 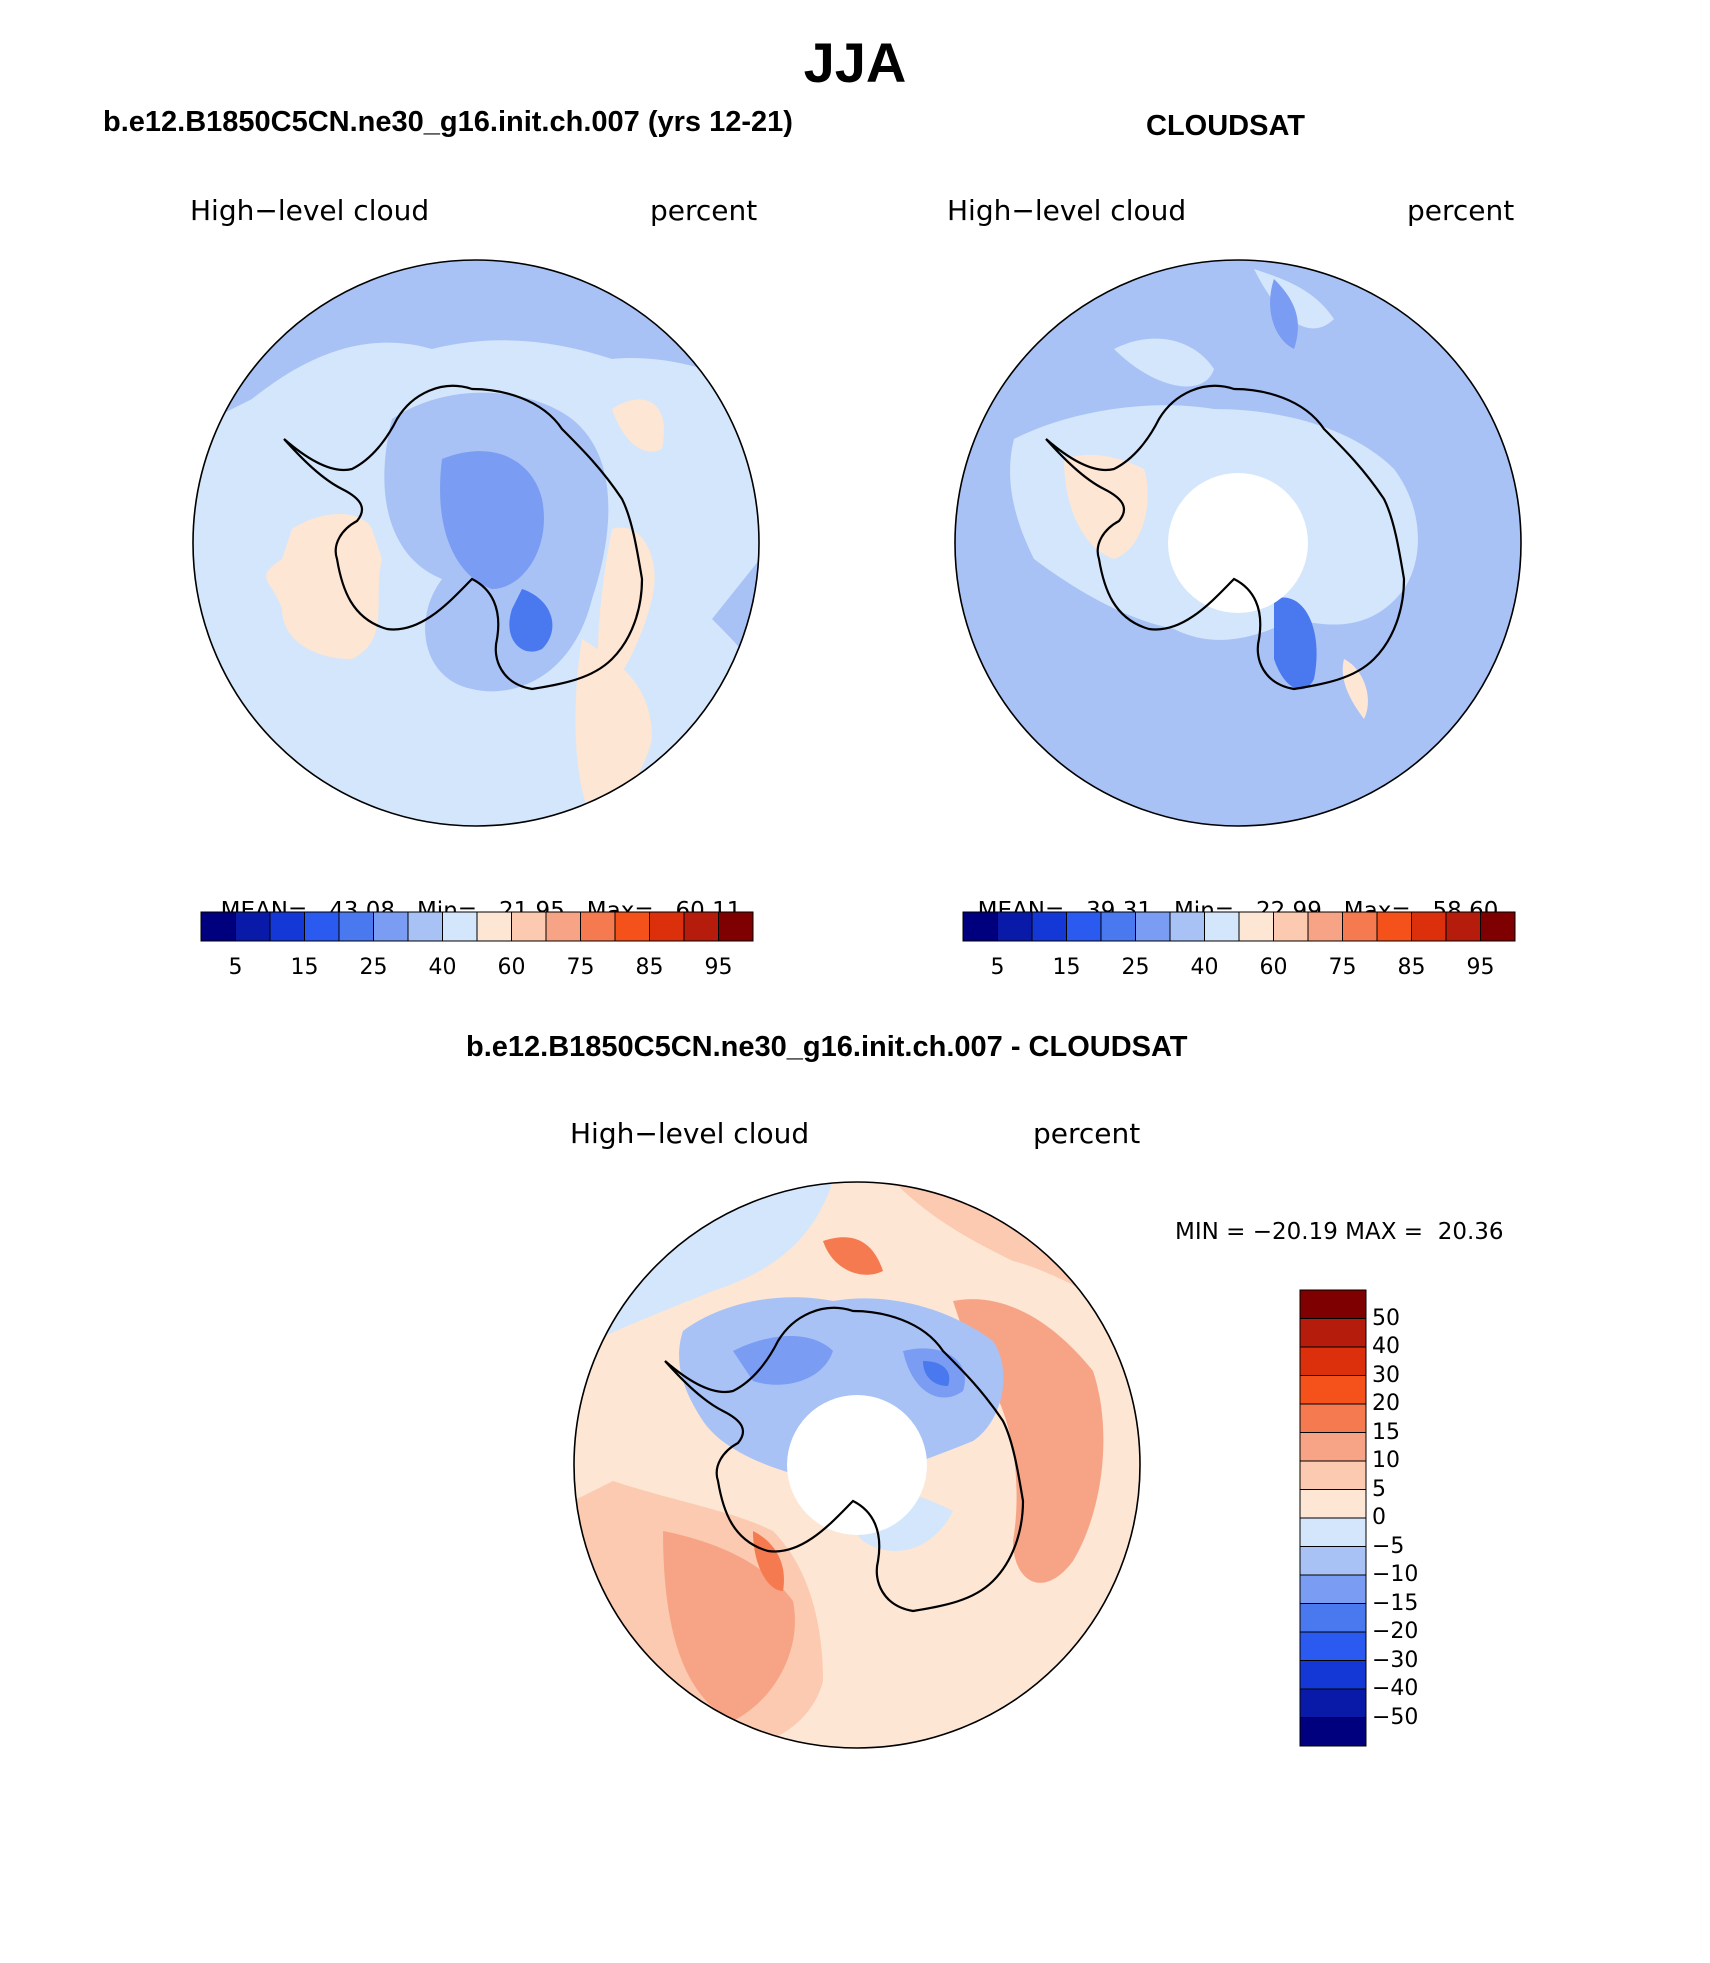 What do you see at coordinates (718, 967) in the screenshot?
I see `model-colorbar-tick: 95` at bounding box center [718, 967].